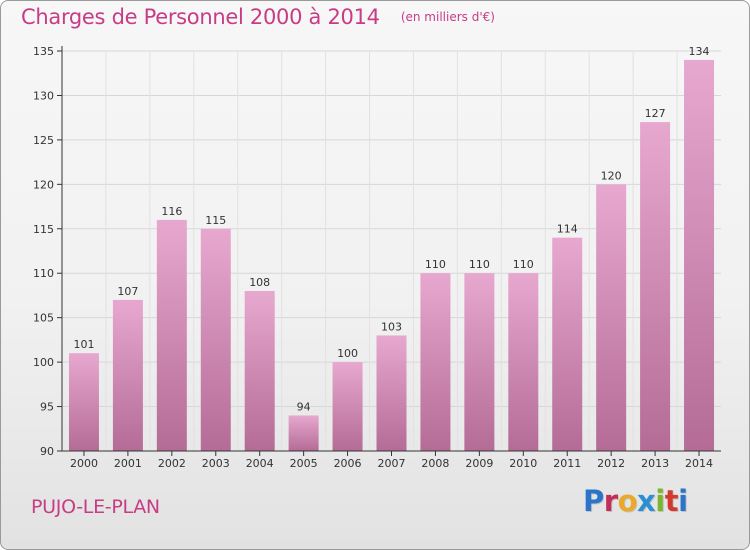 This screenshot has width=750, height=550. Describe the element at coordinates (348, 463) in the screenshot. I see `x-tick-label: 2006` at that location.